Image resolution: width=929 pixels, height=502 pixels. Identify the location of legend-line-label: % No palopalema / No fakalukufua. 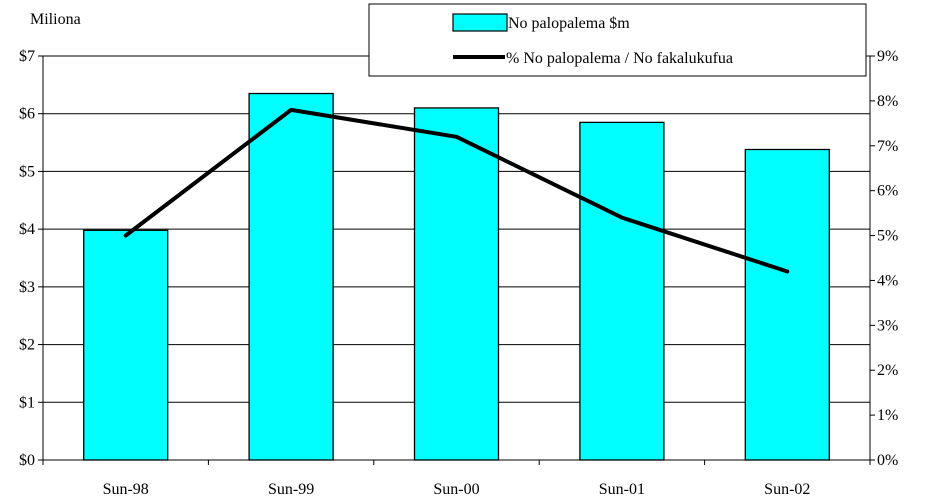
(619, 58).